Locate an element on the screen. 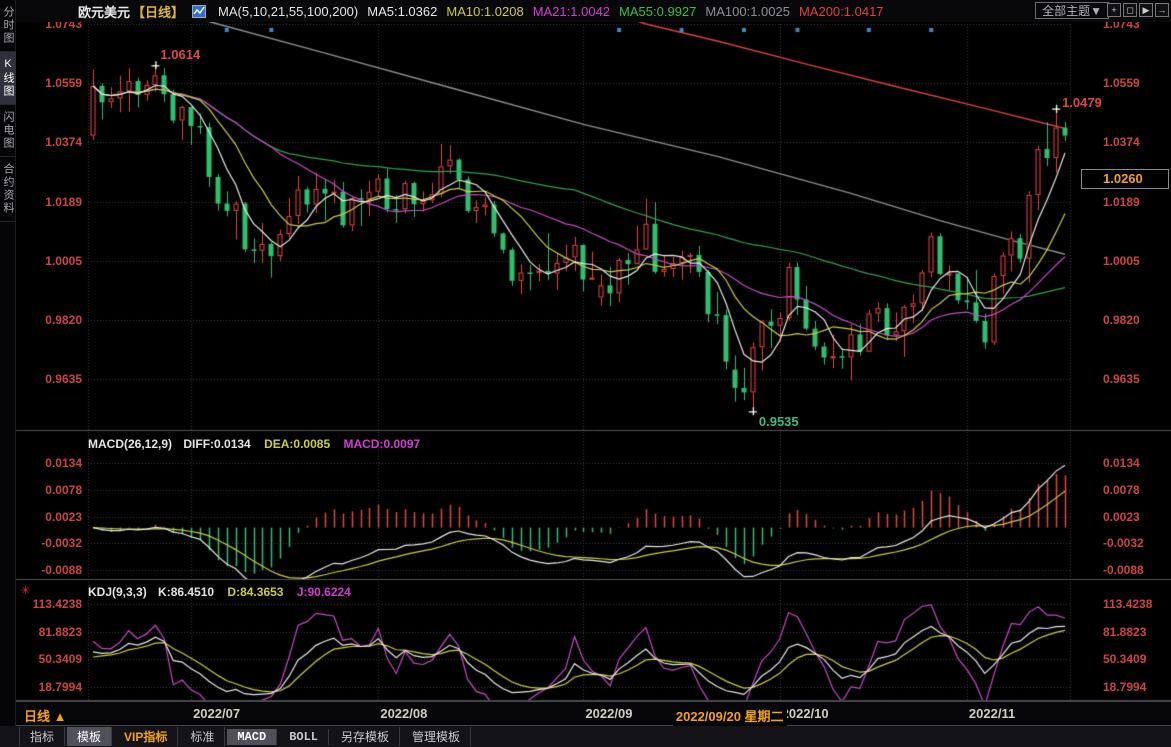 The height and width of the screenshot is (747, 1171). toolbar-tab-6: 另存模板 is located at coordinates (366, 736).